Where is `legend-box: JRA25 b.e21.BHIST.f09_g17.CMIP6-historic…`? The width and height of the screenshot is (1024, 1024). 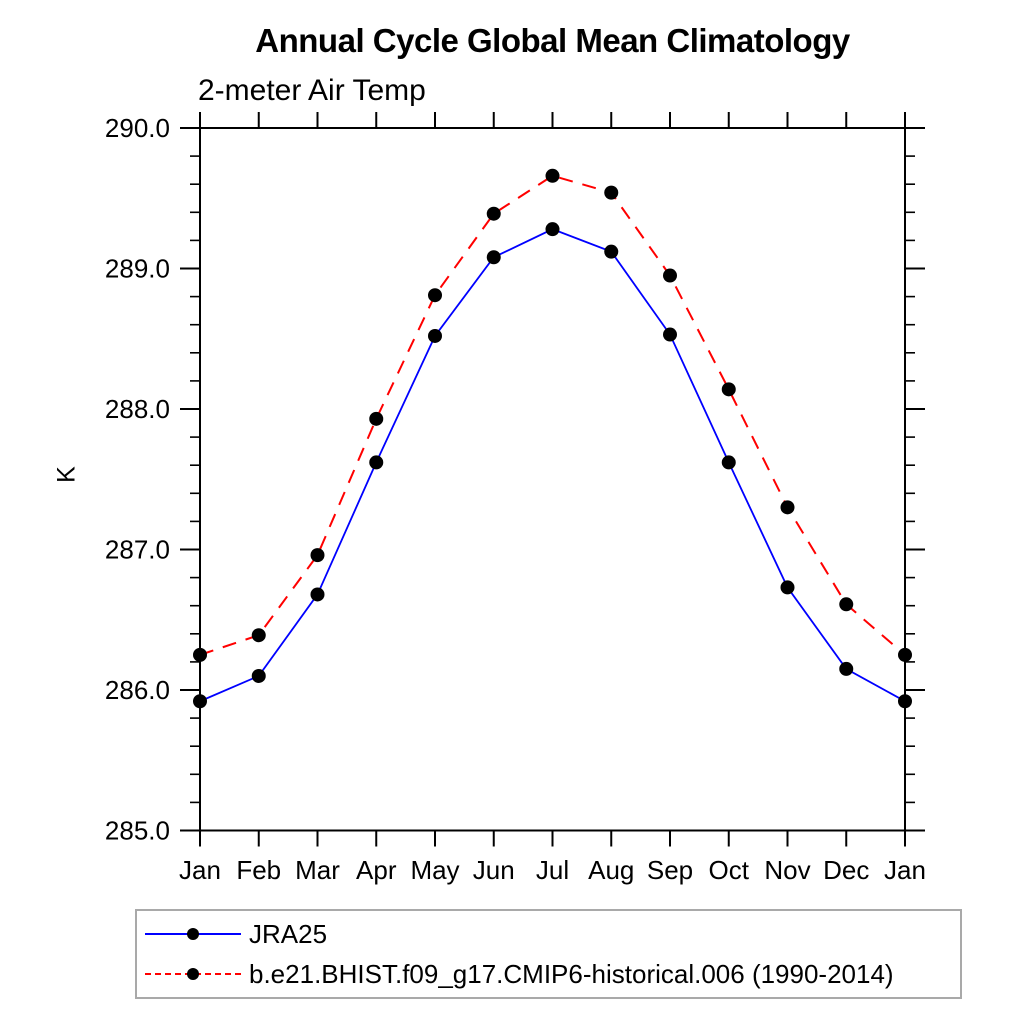
legend-box: JRA25 b.e21.BHIST.f09_g17.CMIP6-historic… is located at coordinates (548, 954).